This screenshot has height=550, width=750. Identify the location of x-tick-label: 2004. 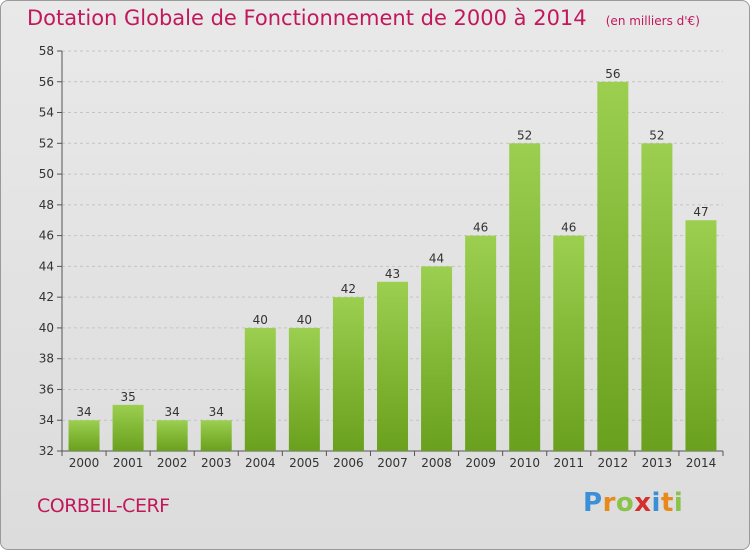
(260, 463).